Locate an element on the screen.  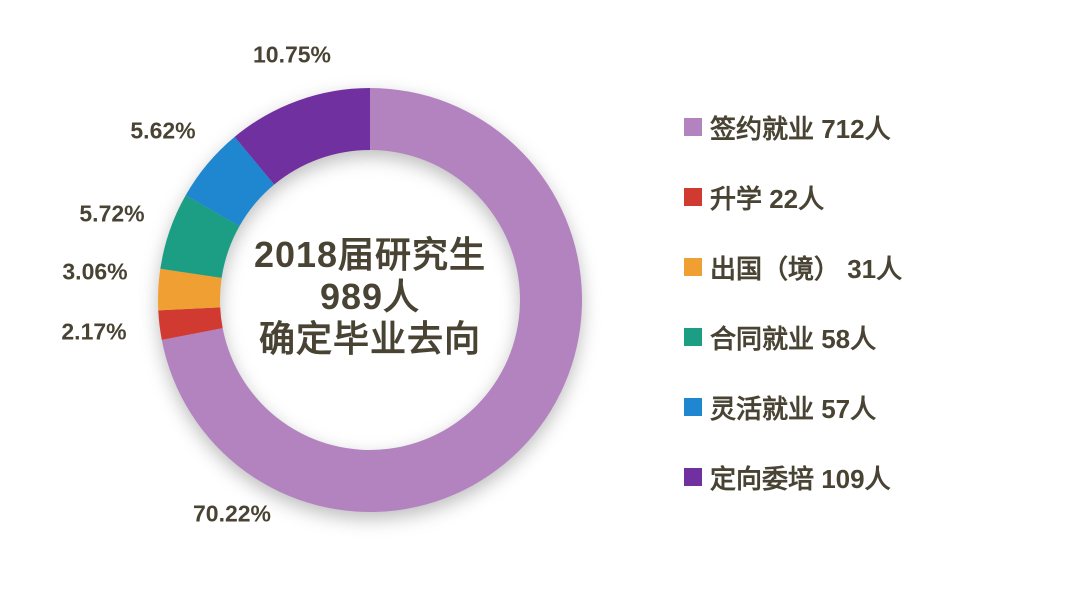
legend-item-linghuo: 灵活就业 57人 is located at coordinates (793, 408).